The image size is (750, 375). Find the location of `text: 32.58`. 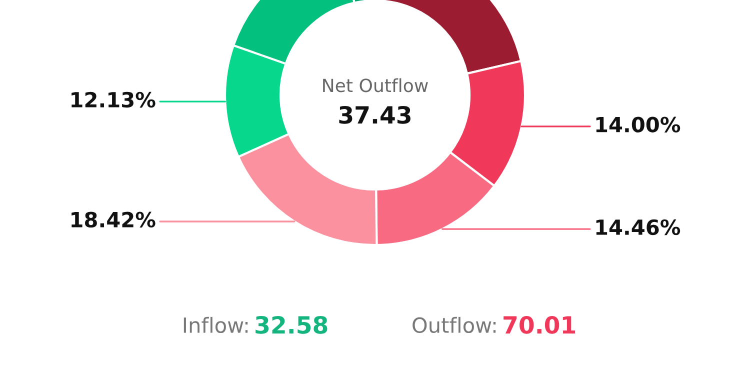

text: 32.58 is located at coordinates (292, 325).